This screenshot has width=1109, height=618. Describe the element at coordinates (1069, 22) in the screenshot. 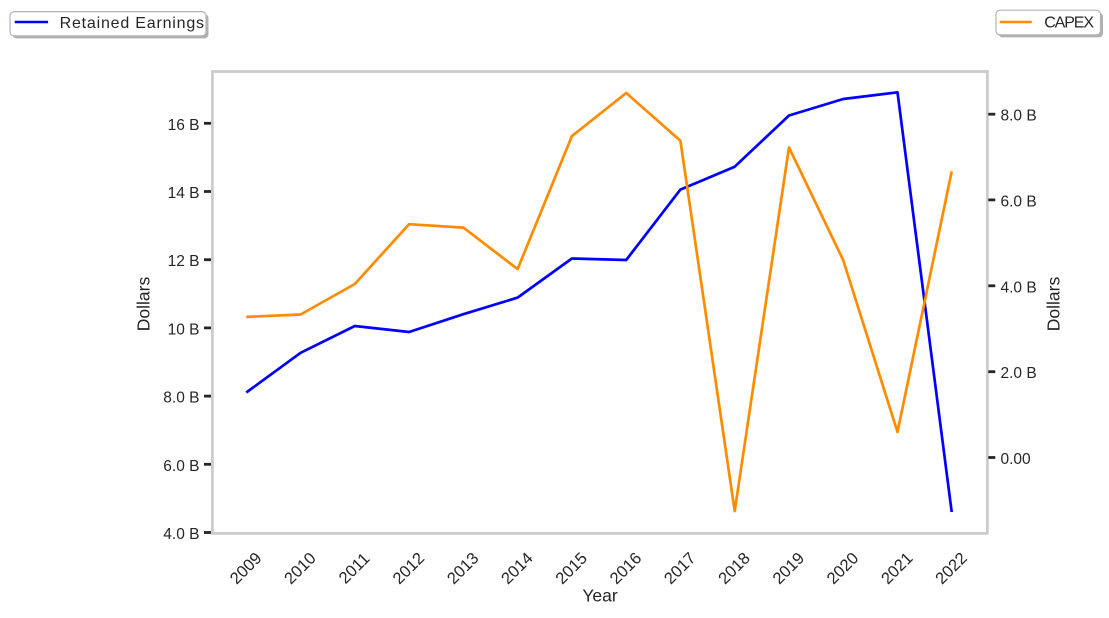

I see `svg-text: CAPEX` at that location.